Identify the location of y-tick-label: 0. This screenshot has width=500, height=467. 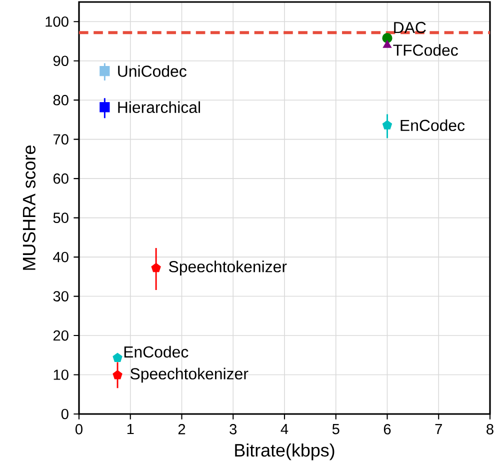
(64, 414).